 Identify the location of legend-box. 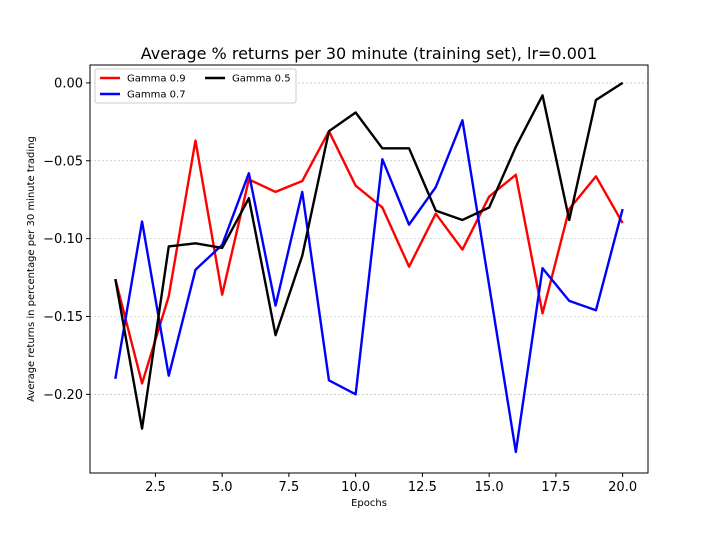
(195, 86).